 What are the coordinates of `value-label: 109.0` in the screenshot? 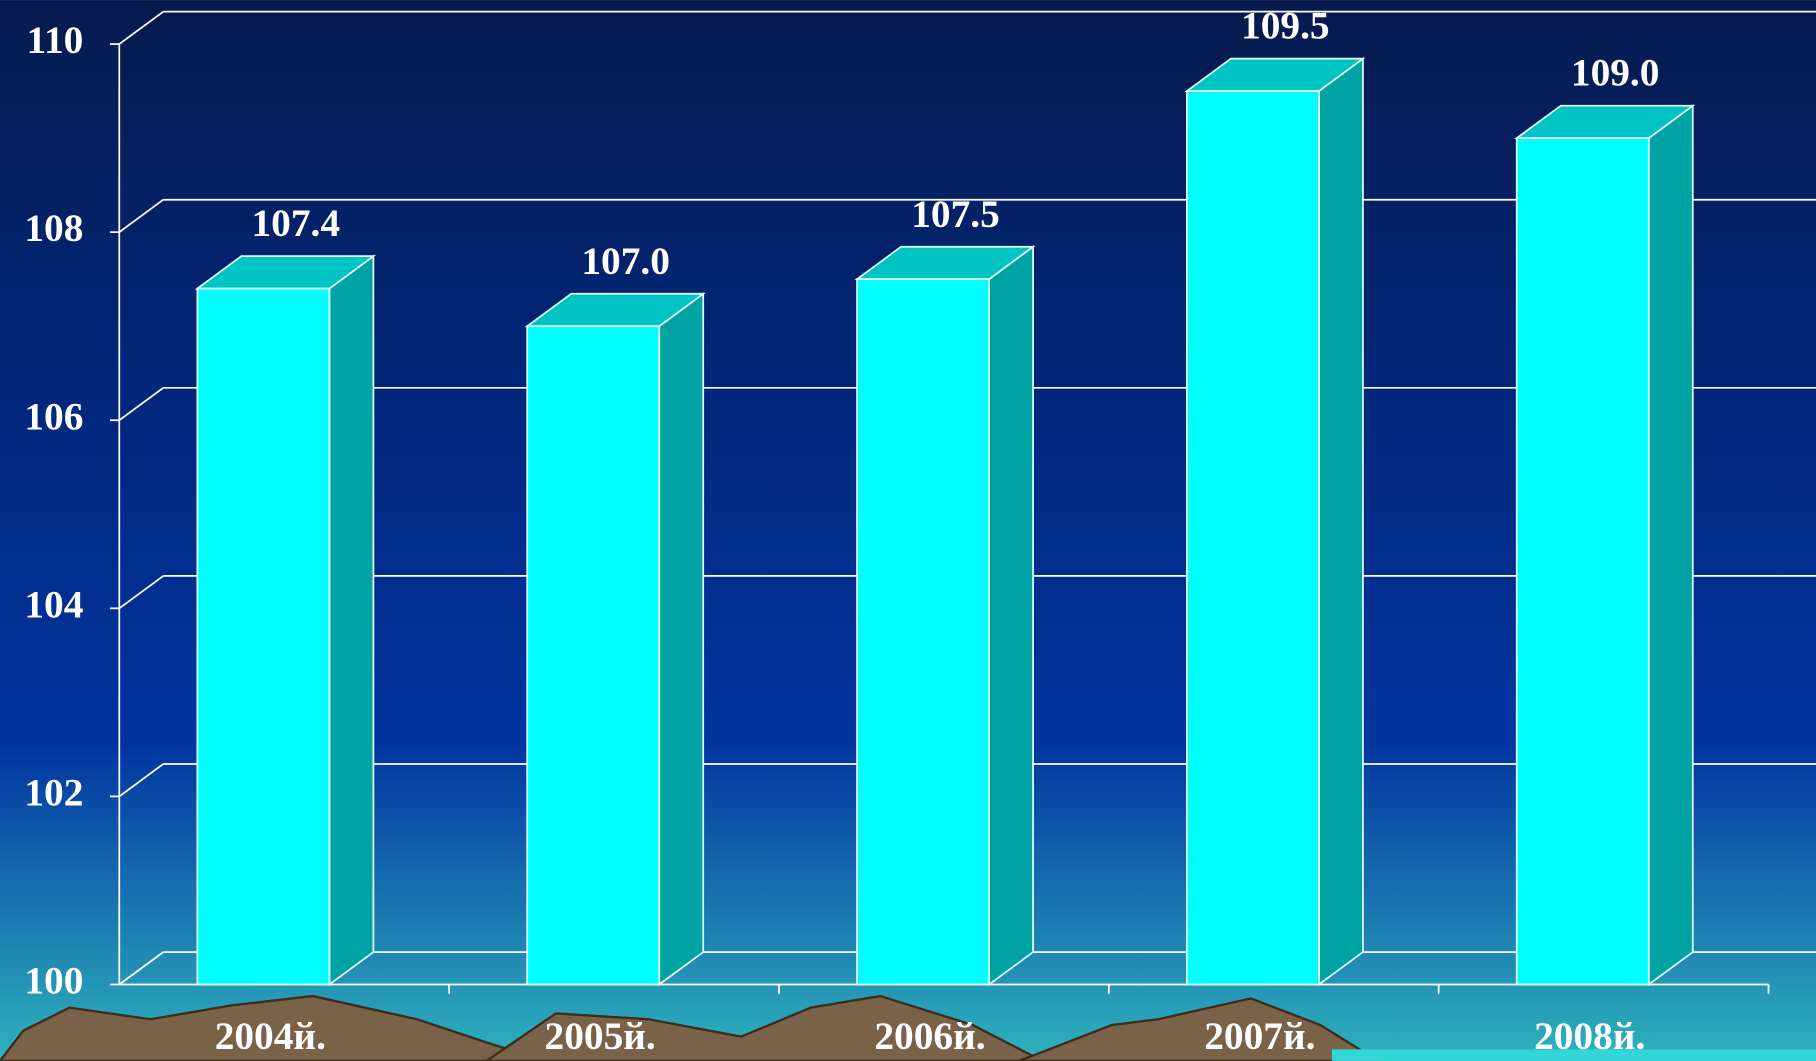 It's located at (1615, 73).